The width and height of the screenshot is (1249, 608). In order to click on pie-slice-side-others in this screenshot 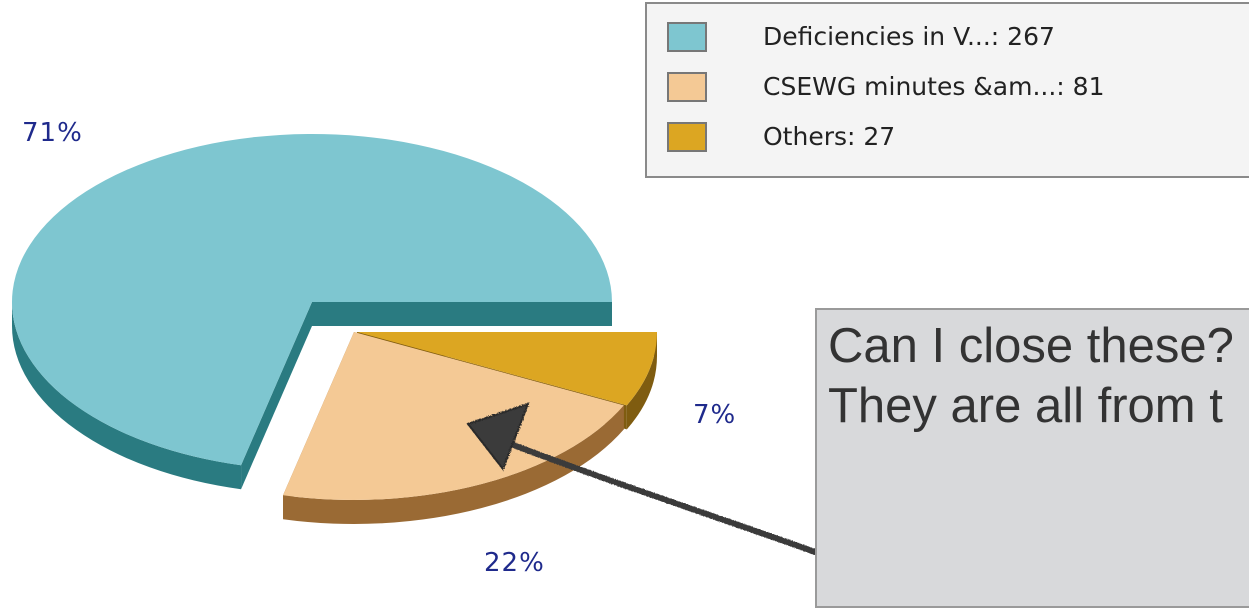, I will do `click(641, 381)`.